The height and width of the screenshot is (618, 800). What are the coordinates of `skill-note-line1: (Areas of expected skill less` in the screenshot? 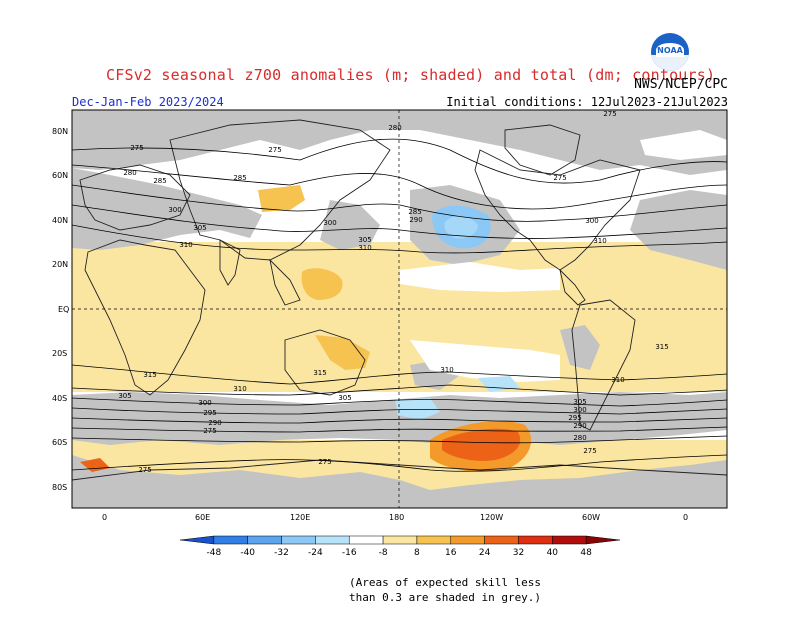 It's located at (445, 582).